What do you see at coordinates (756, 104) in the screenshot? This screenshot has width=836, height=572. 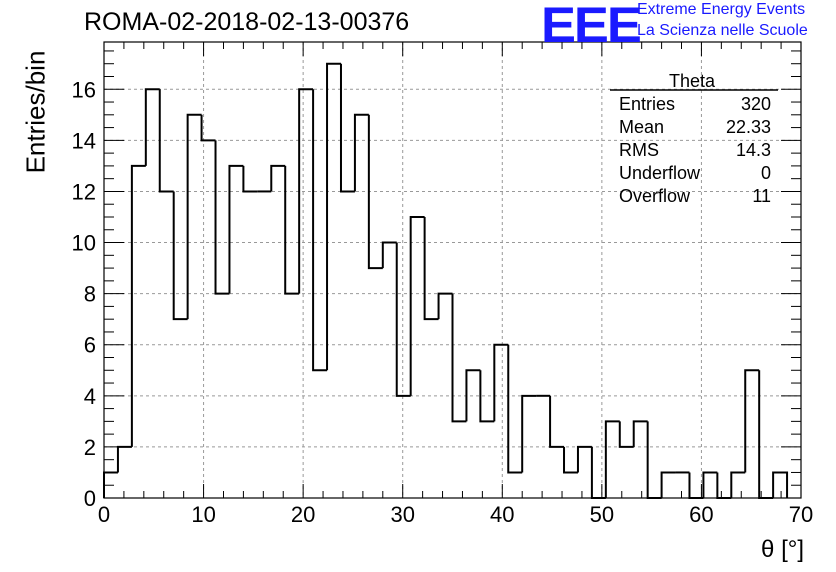 I see `stats-row-value: 320` at bounding box center [756, 104].